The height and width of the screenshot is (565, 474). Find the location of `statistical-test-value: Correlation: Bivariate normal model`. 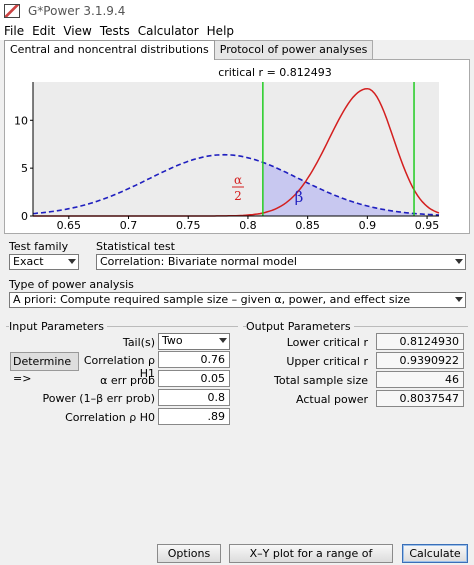

statistical-test-value: Correlation: Bivariate normal model is located at coordinates (198, 261).